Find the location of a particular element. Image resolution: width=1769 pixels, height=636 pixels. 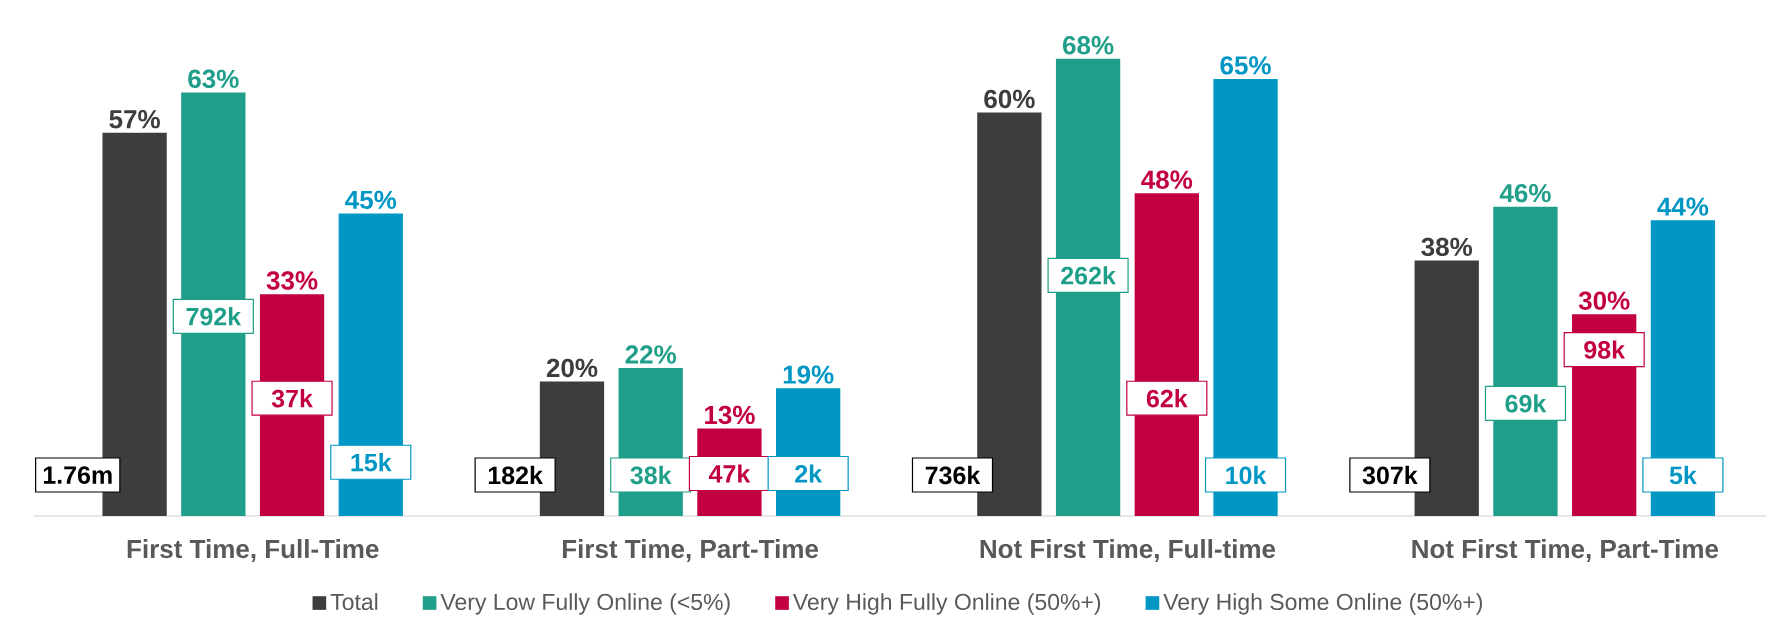

data-label: 33% is located at coordinates (292, 280).